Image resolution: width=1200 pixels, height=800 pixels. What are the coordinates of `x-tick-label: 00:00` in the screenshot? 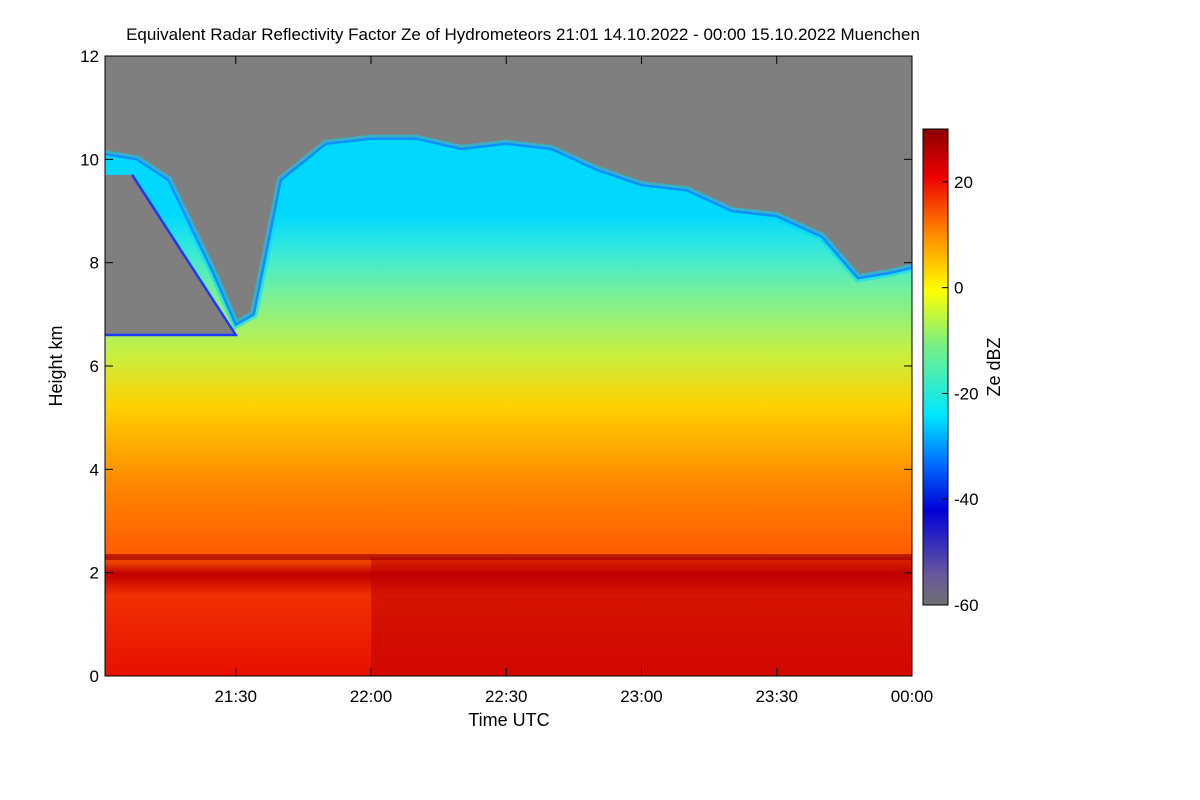 It's located at (912, 696).